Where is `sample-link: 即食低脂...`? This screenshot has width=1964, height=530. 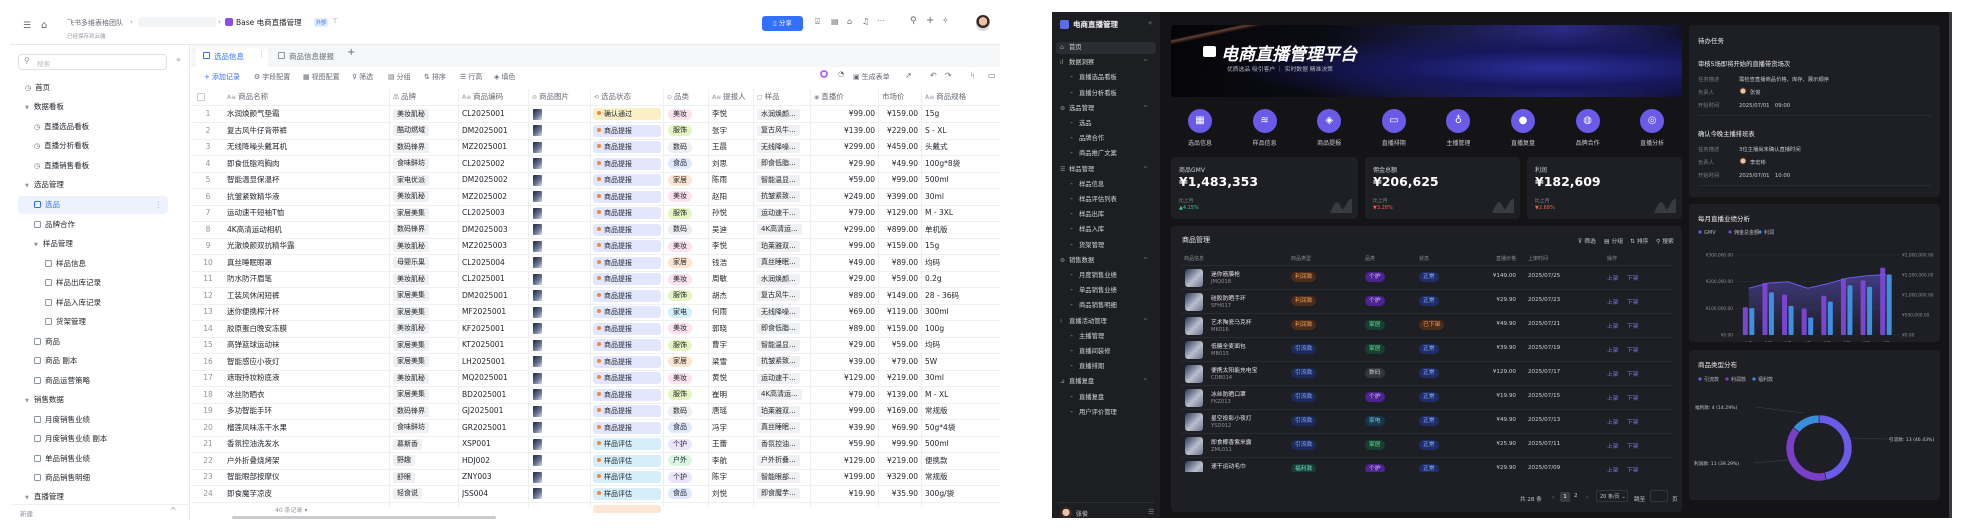 sample-link: 即食低脂... is located at coordinates (778, 328).